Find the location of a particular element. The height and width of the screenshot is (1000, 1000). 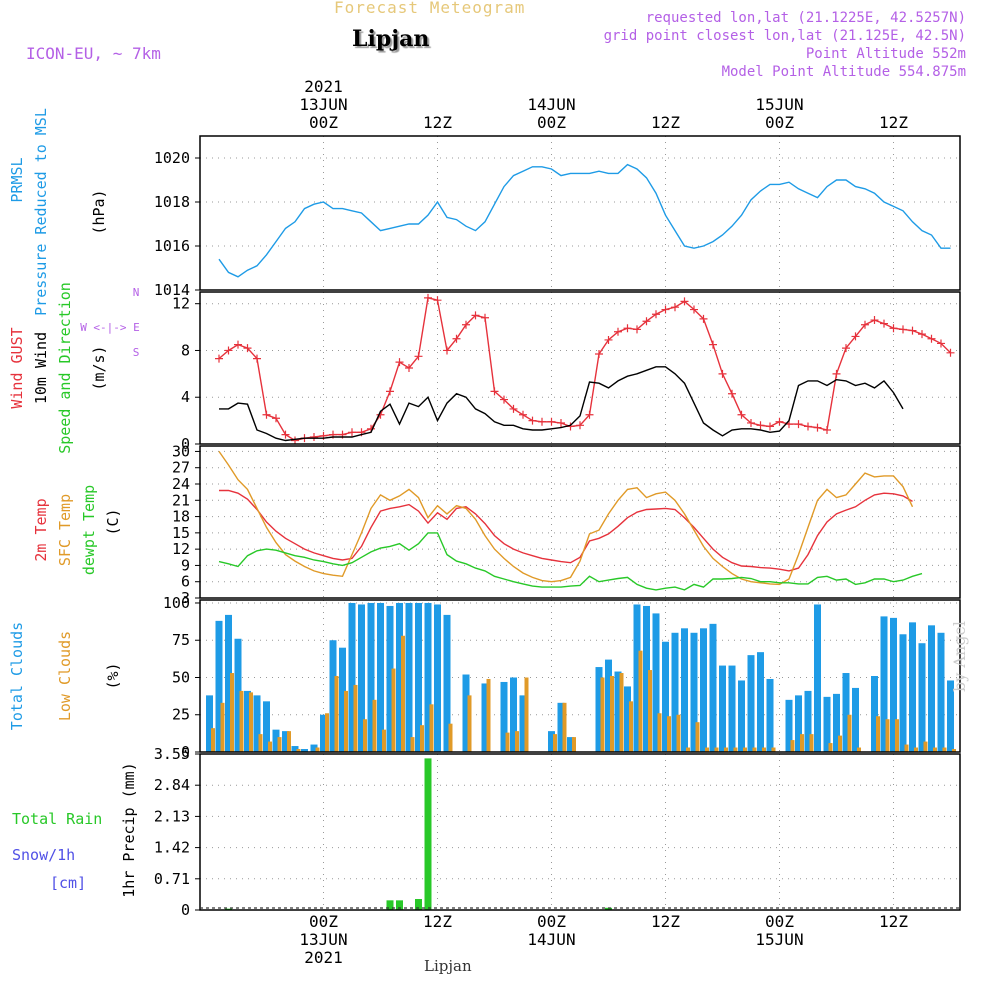

bottom-time-label-2-1: 14JUN is located at coordinates (551, 939).